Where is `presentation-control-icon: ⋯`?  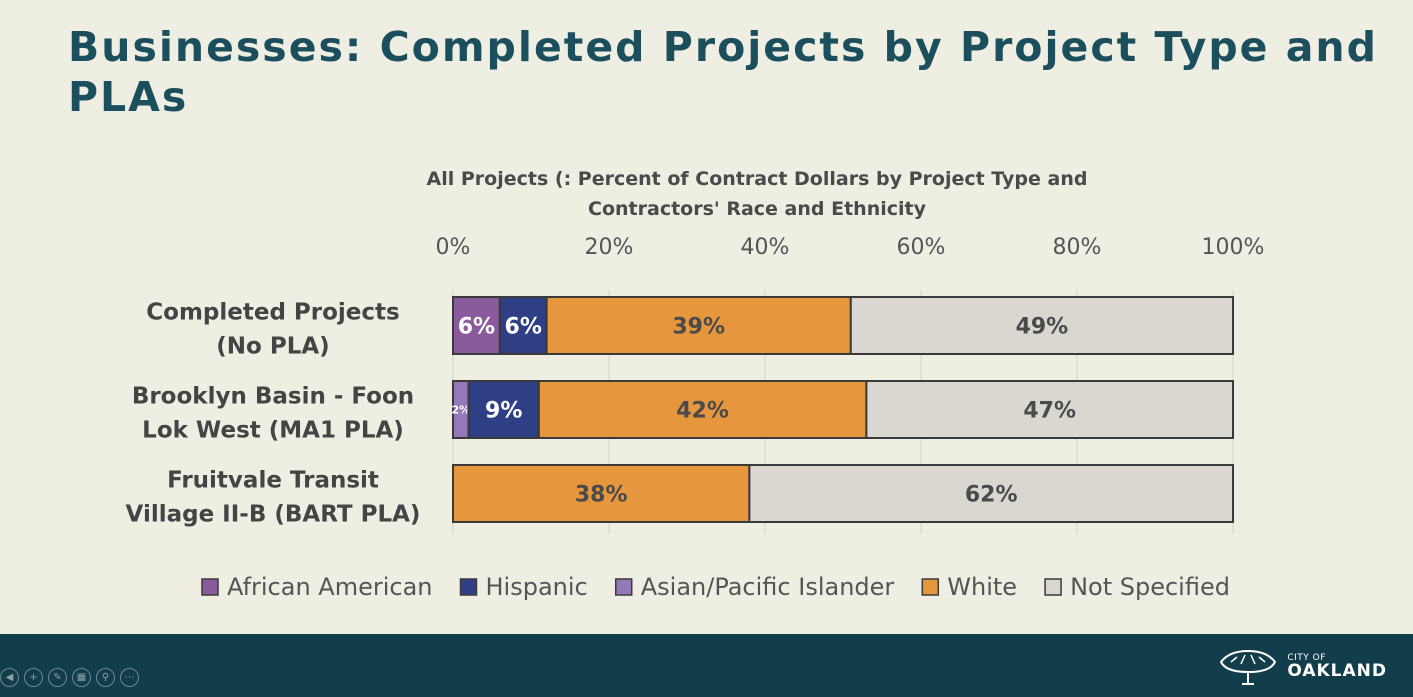 presentation-control-icon: ⋯ is located at coordinates (129, 677).